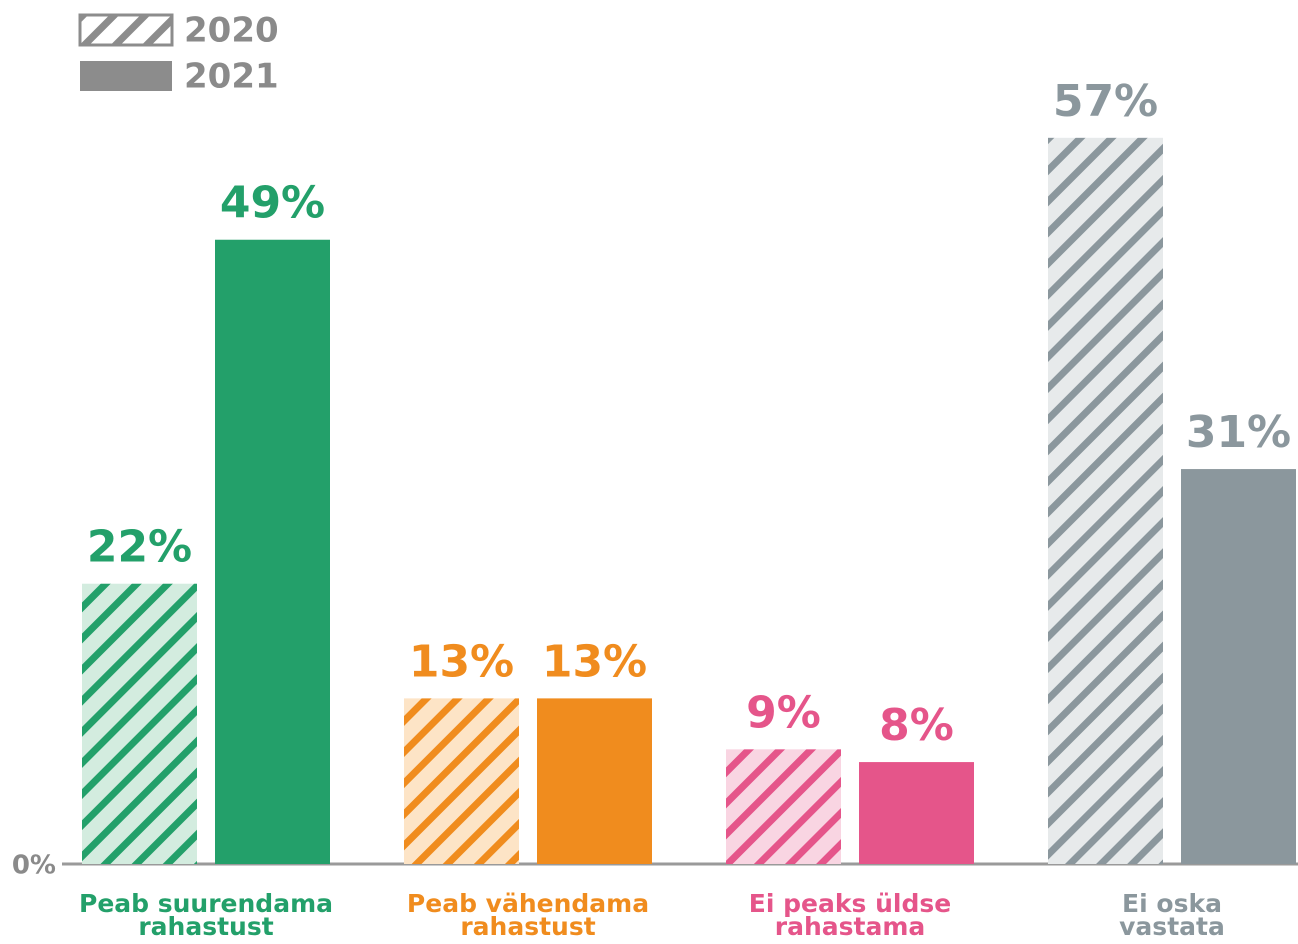 The width and height of the screenshot is (1298, 944). Describe the element at coordinates (272, 203) in the screenshot. I see `value-label: 49%` at that location.